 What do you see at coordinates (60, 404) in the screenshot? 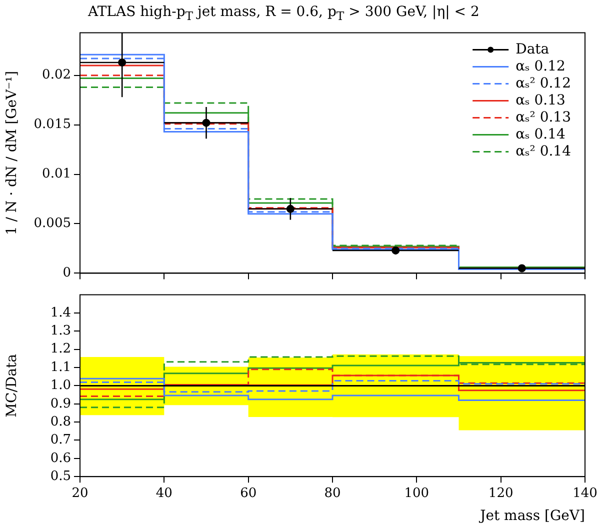
I see `y-tick-label: 0.9` at bounding box center [60, 404].